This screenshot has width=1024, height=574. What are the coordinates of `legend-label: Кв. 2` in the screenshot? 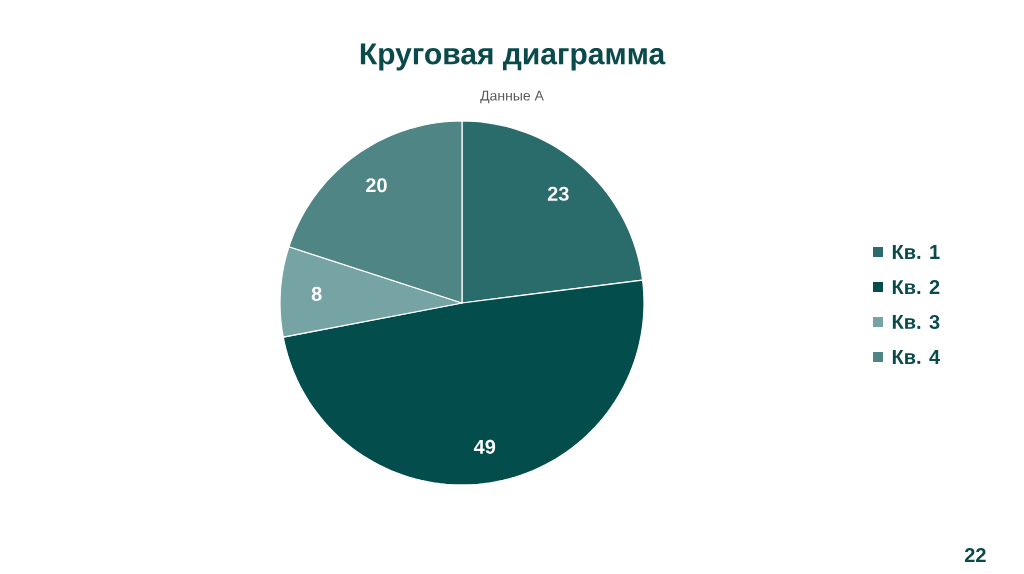 It's located at (916, 287).